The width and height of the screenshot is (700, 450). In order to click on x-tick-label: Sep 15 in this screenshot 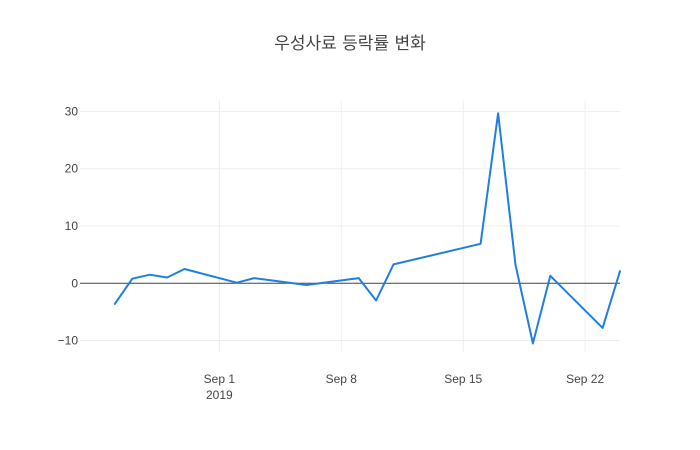, I will do `click(463, 379)`.